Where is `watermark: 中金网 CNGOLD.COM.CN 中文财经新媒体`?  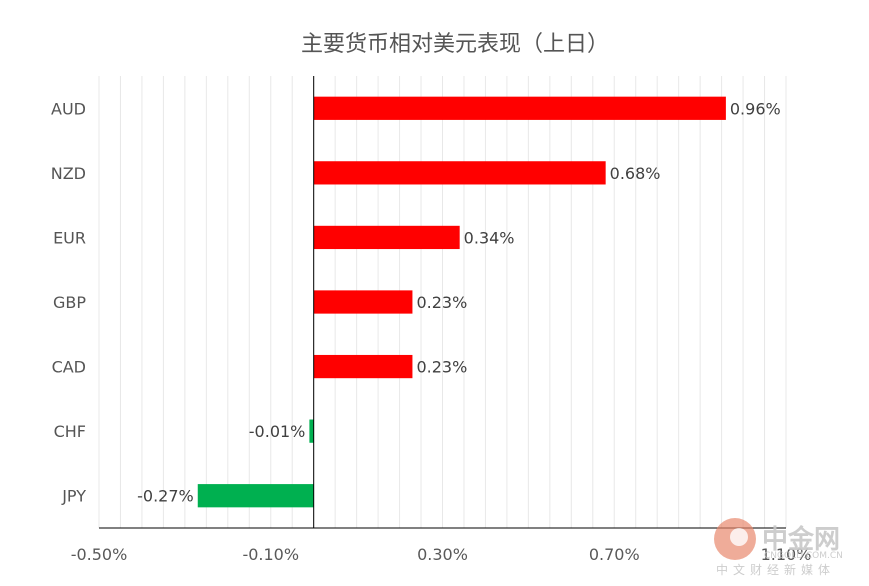
watermark: 中金网 CNGOLD.COM.CN 中文财经新媒体 is located at coordinates (778, 547).